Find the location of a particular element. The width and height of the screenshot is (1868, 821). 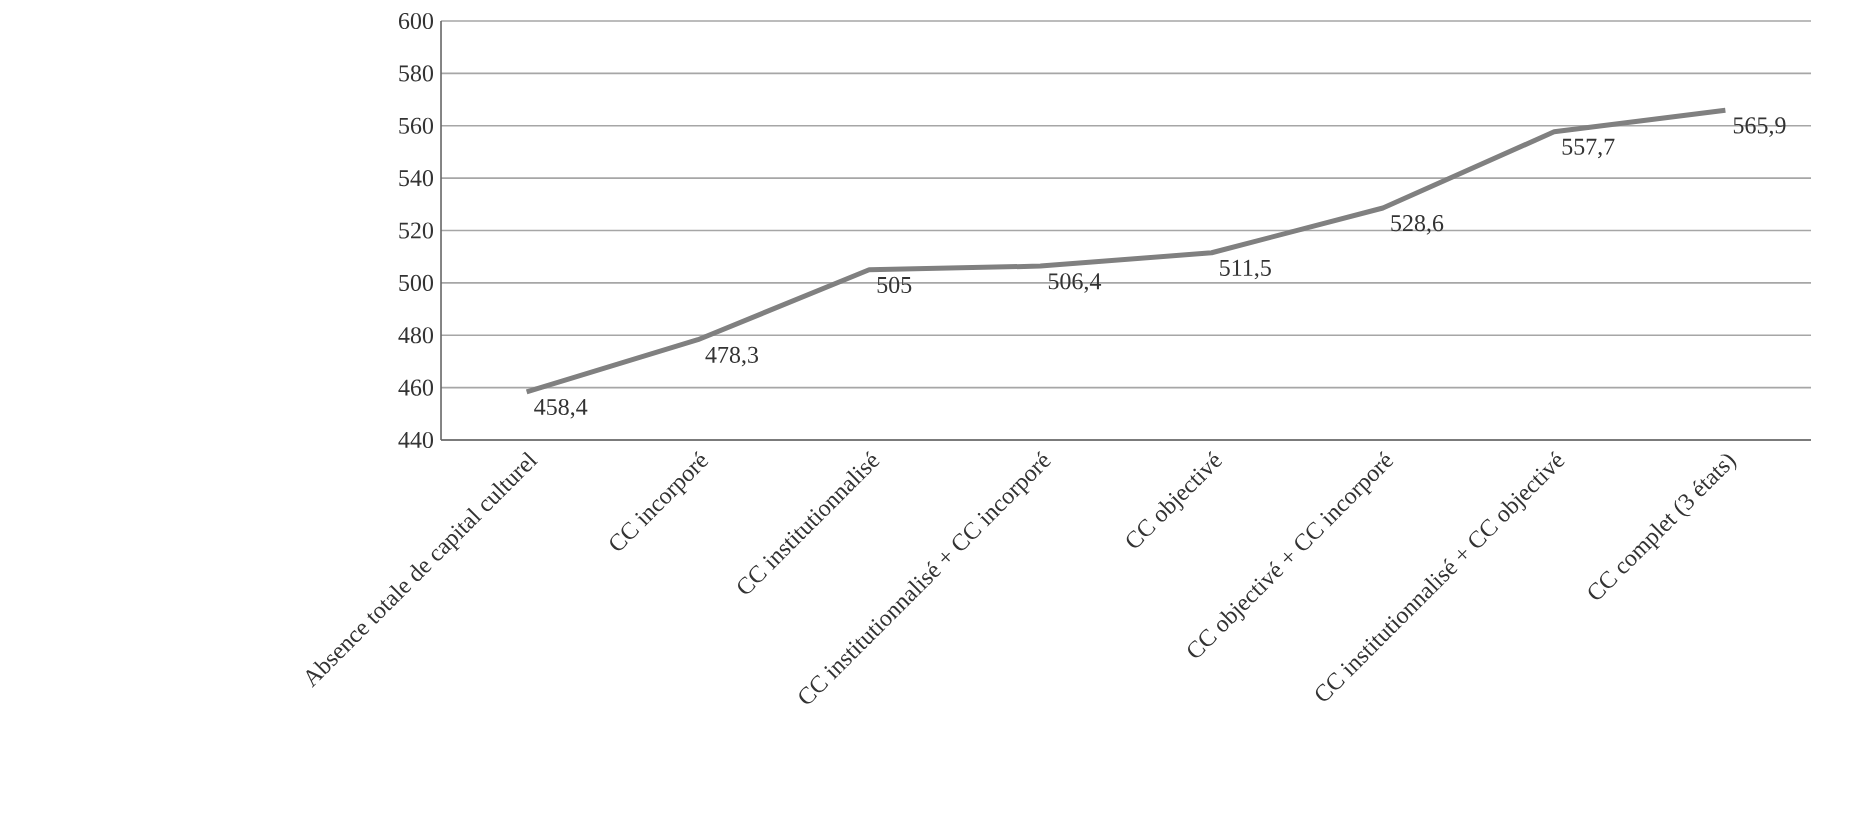

y-tick-label: 460 is located at coordinates (416, 387).